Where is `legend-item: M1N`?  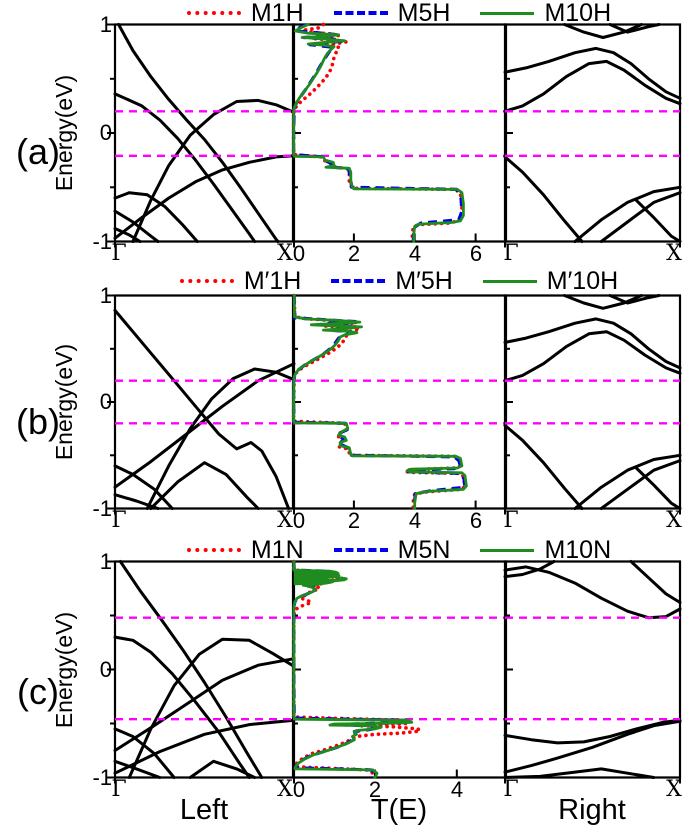 legend-item: M1N is located at coordinates (245, 550).